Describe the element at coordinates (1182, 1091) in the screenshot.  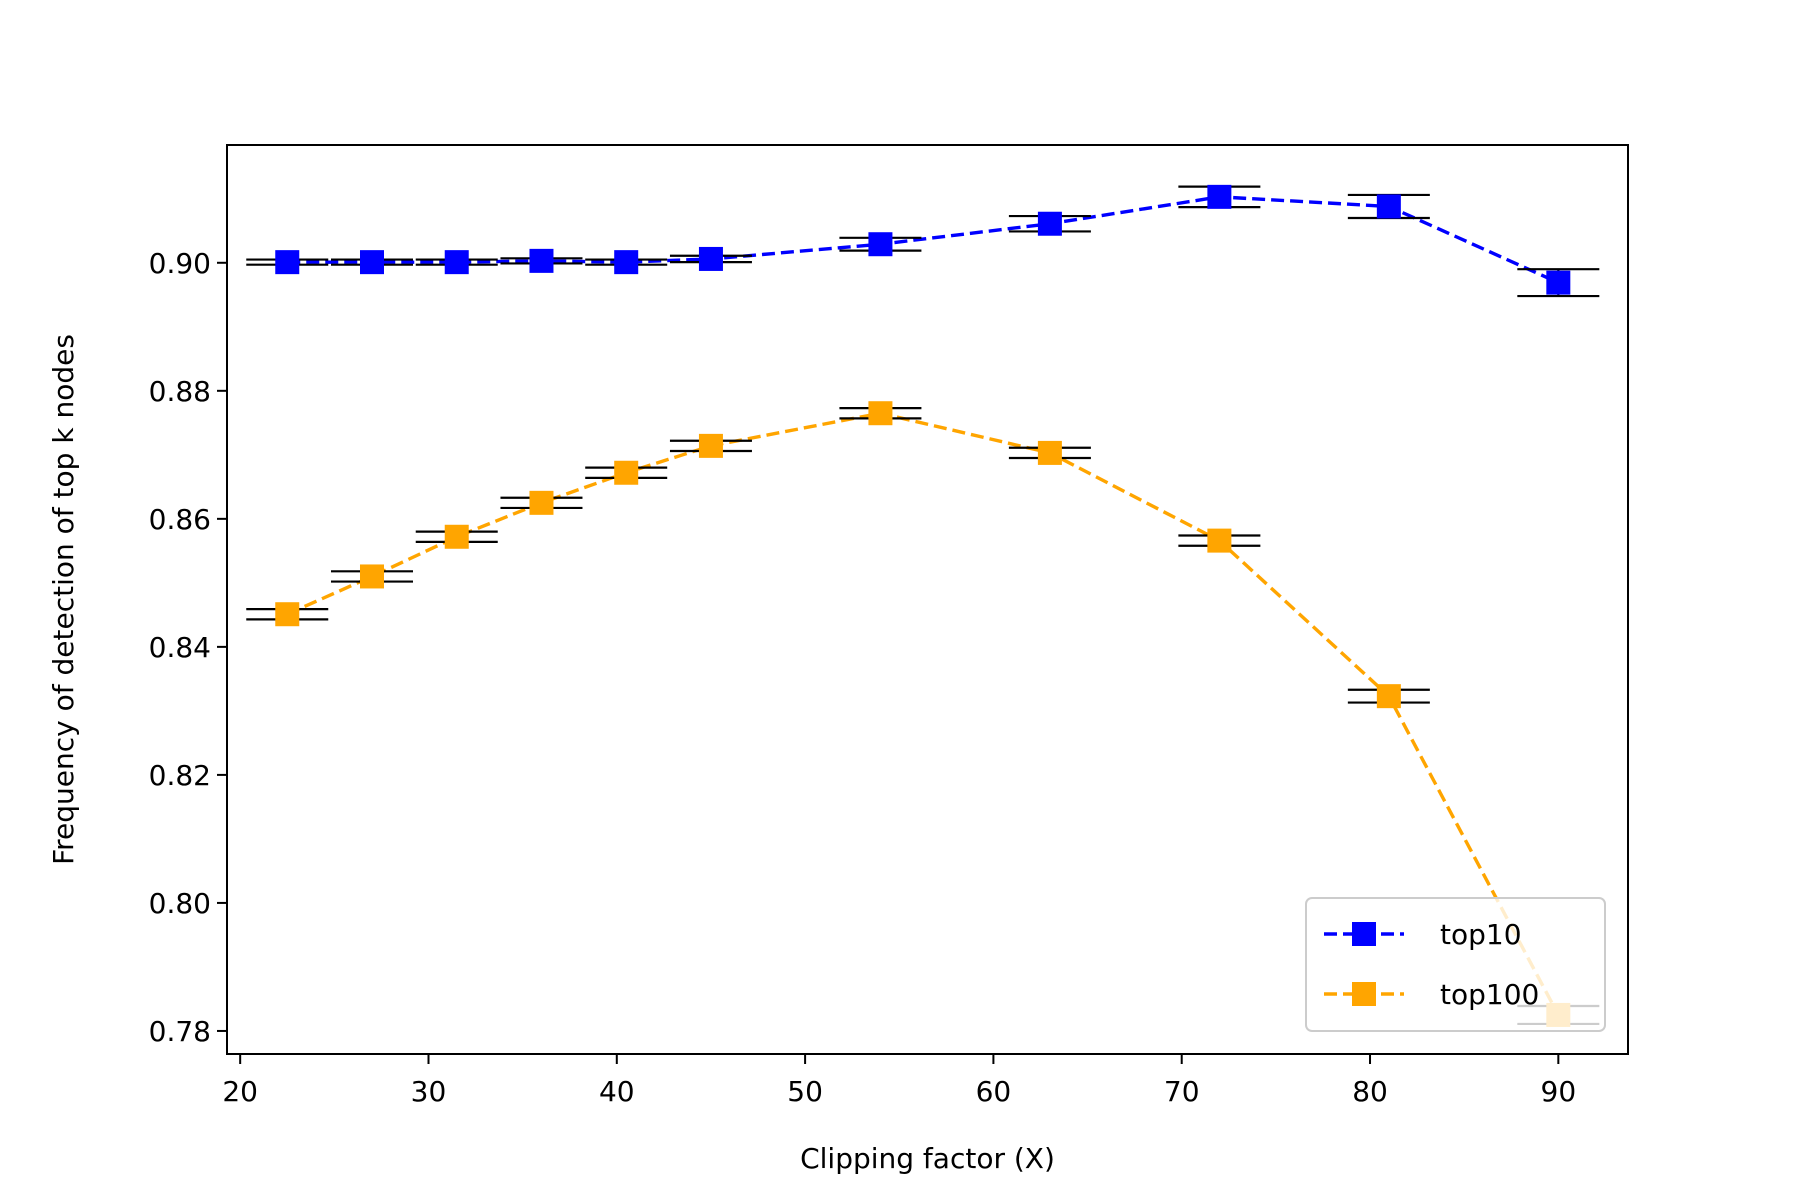
I see `x-tick-label: 70` at that location.